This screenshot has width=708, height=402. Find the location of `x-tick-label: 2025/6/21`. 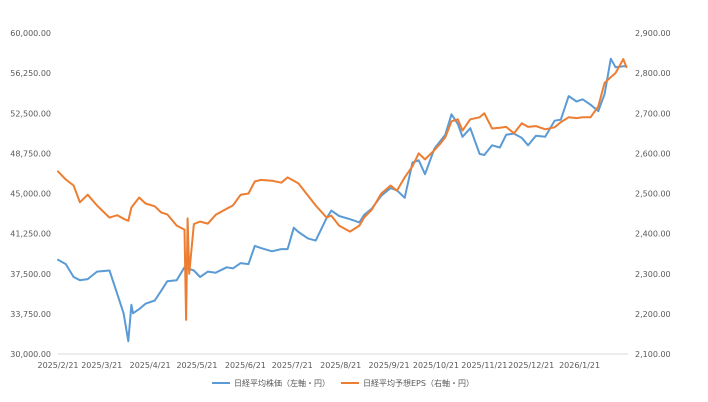

x-tick-label: 2025/6/21 is located at coordinates (245, 365).